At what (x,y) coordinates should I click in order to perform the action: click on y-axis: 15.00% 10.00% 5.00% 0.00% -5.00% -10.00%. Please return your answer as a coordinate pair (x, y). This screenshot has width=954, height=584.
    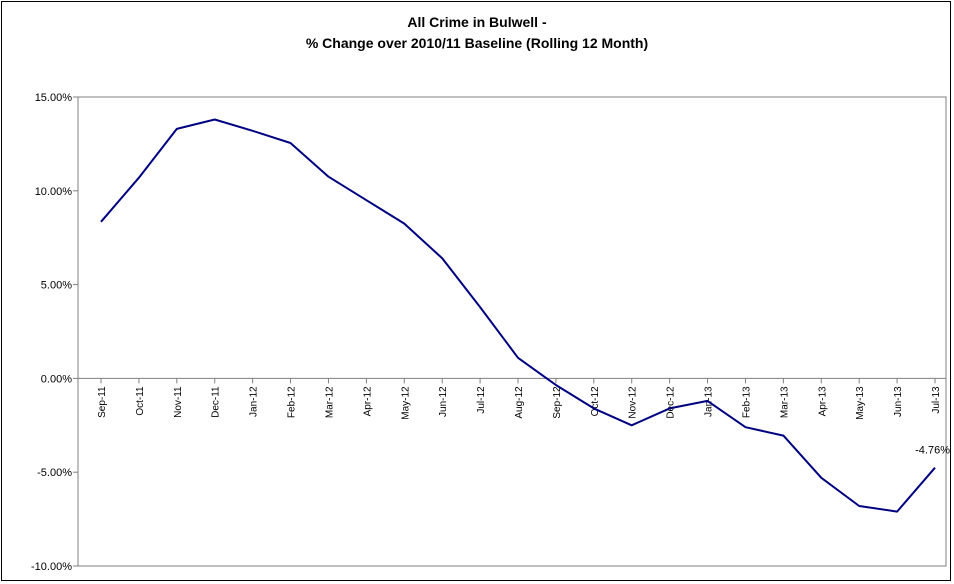
    Looking at the image, I should click on (55, 332).